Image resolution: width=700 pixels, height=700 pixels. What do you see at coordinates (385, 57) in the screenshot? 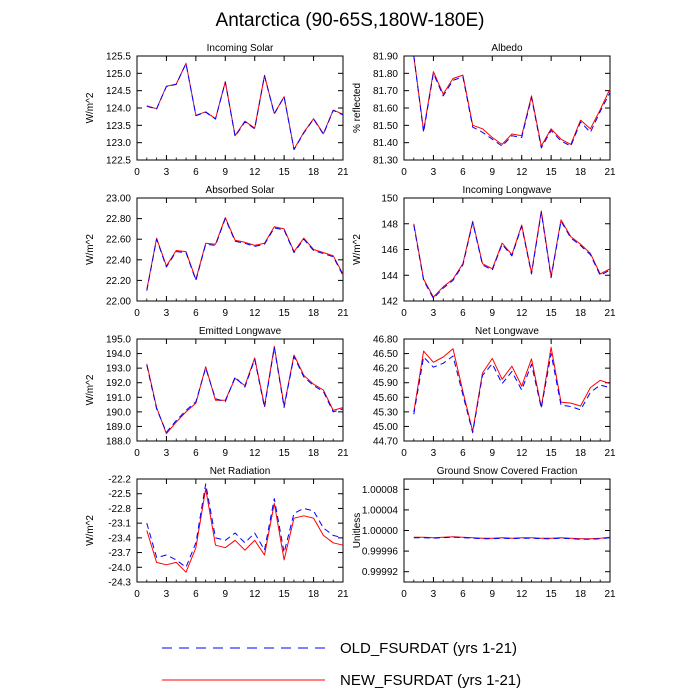
I see `y-tick-label: 81.90` at bounding box center [385, 57].